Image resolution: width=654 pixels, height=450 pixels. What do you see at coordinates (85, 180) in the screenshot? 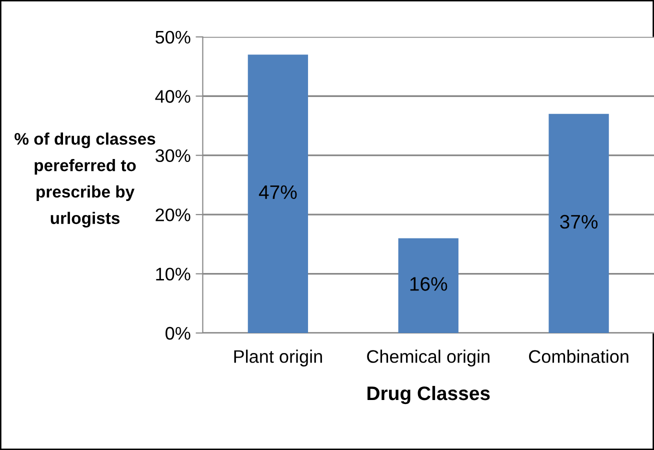
I see `y-axis-title: % of drug classes pereferred to prescribe by urlogists` at bounding box center [85, 180].